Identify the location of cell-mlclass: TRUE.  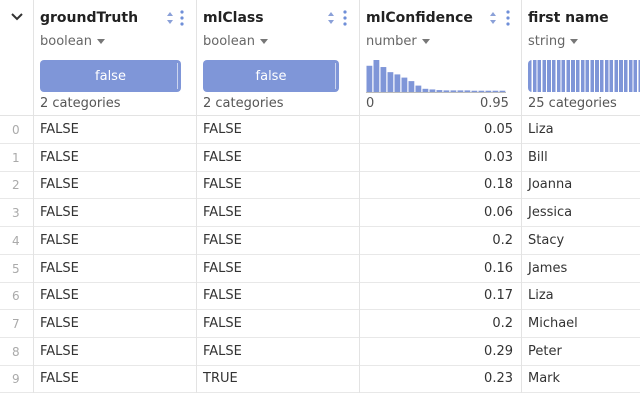
(278, 379).